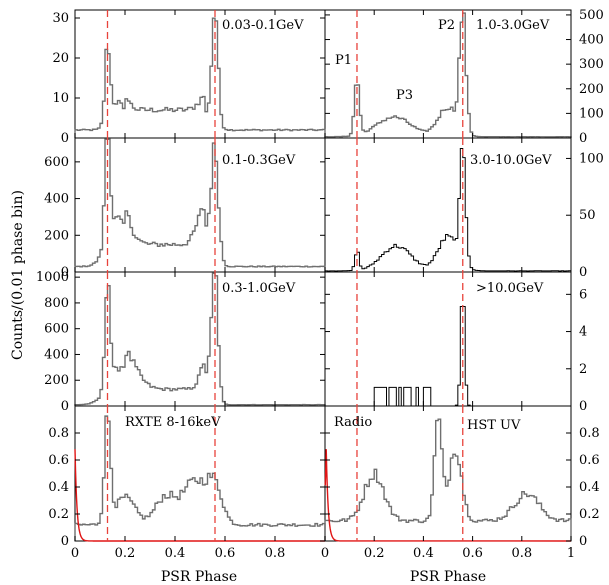 This screenshot has height=585, width=609. I want to click on panel-label-3.0-10.0gev: 3.0-10.0GeV, so click(511, 160).